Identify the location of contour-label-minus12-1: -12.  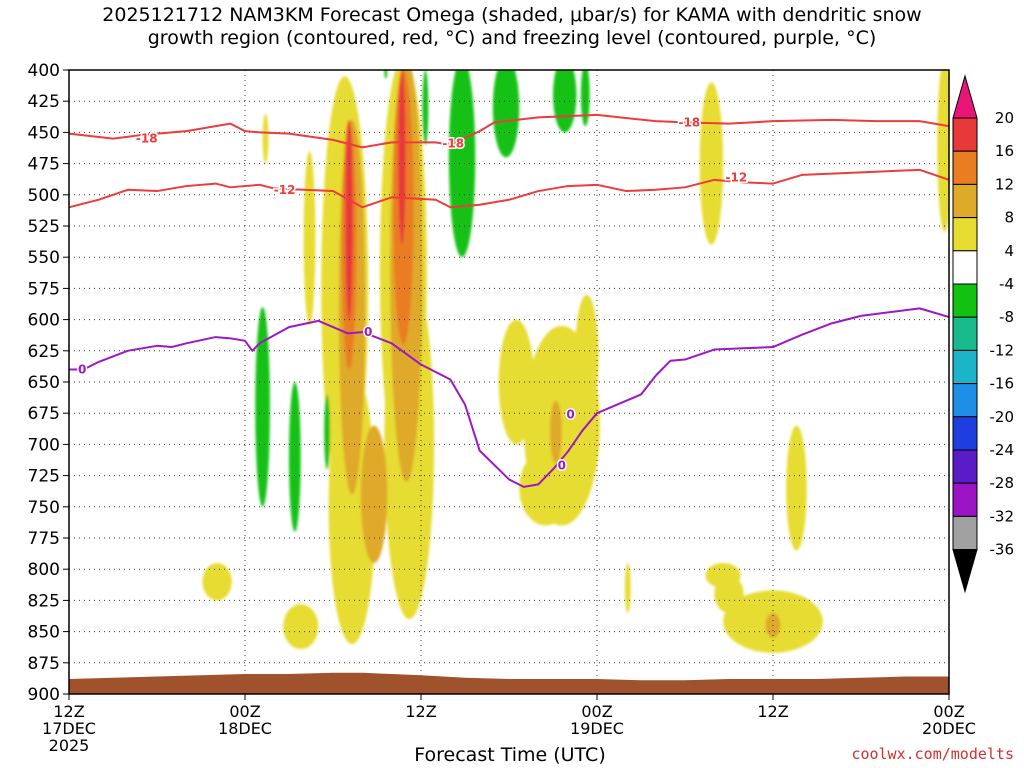
(736, 177).